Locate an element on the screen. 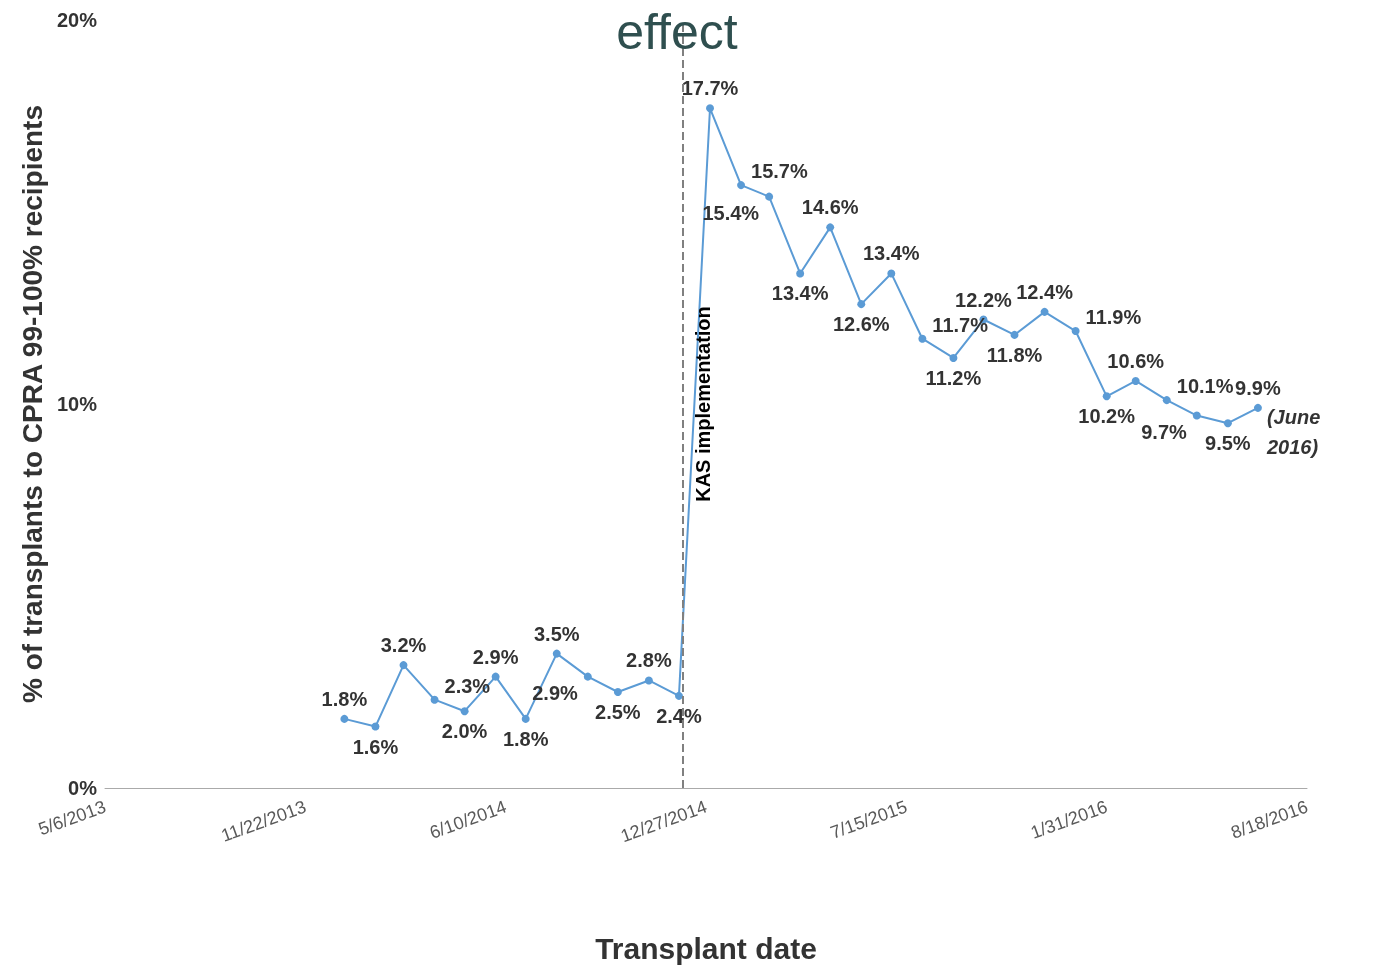  data-label: 10.1% is located at coordinates (1205, 386).